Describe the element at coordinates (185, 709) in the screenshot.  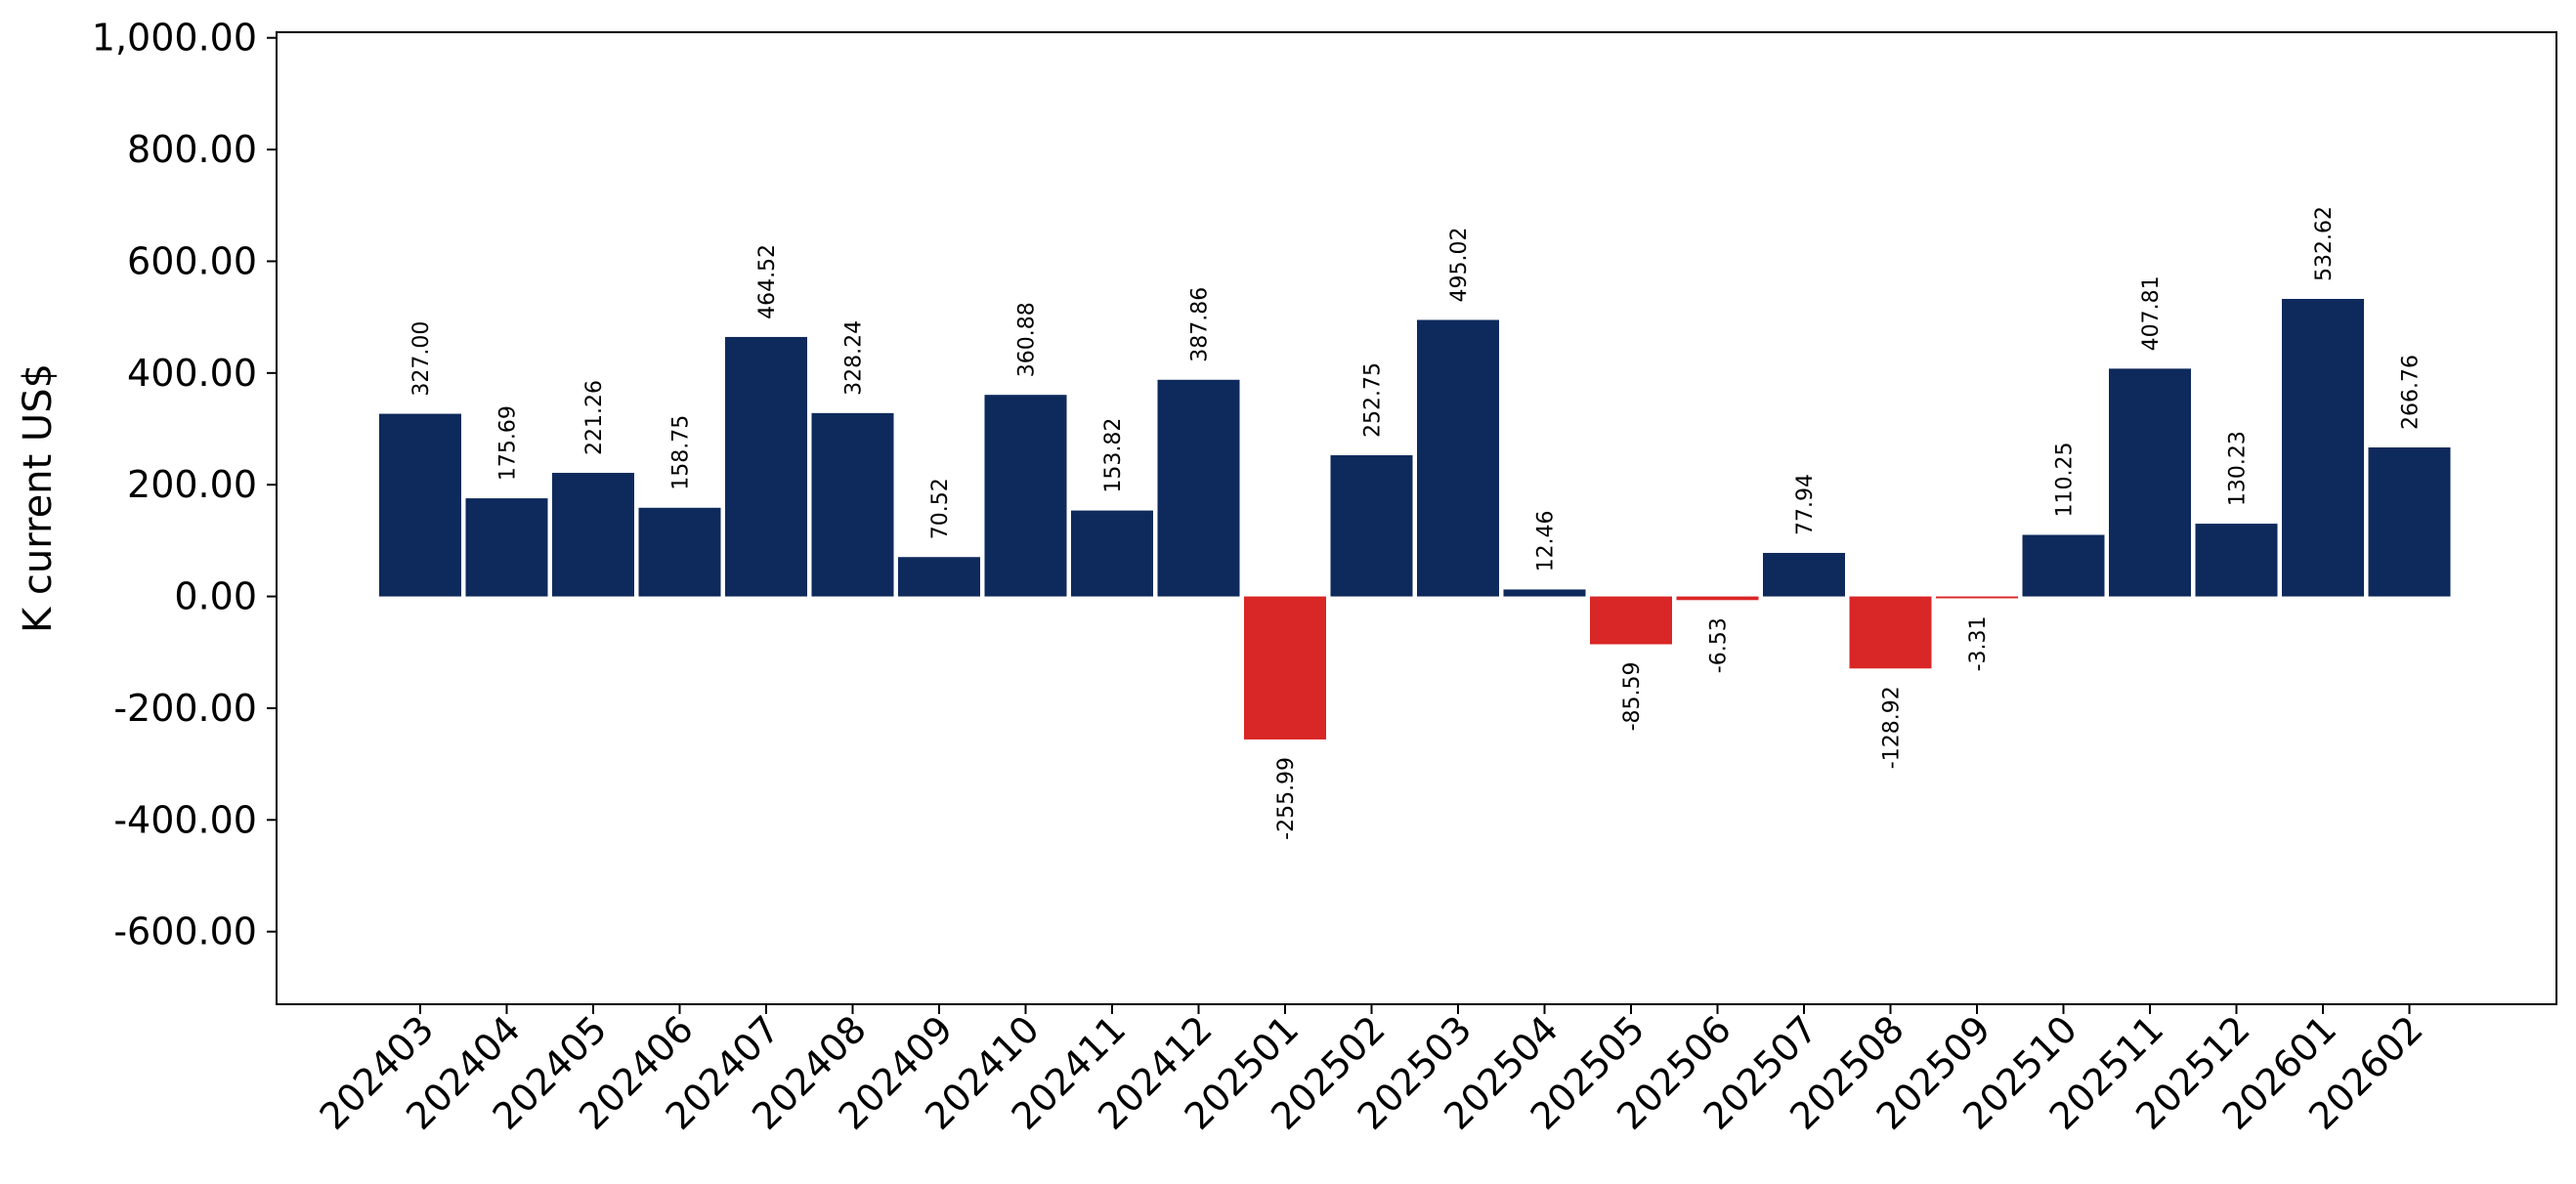
I see `y-tick-label: -200.00` at that location.